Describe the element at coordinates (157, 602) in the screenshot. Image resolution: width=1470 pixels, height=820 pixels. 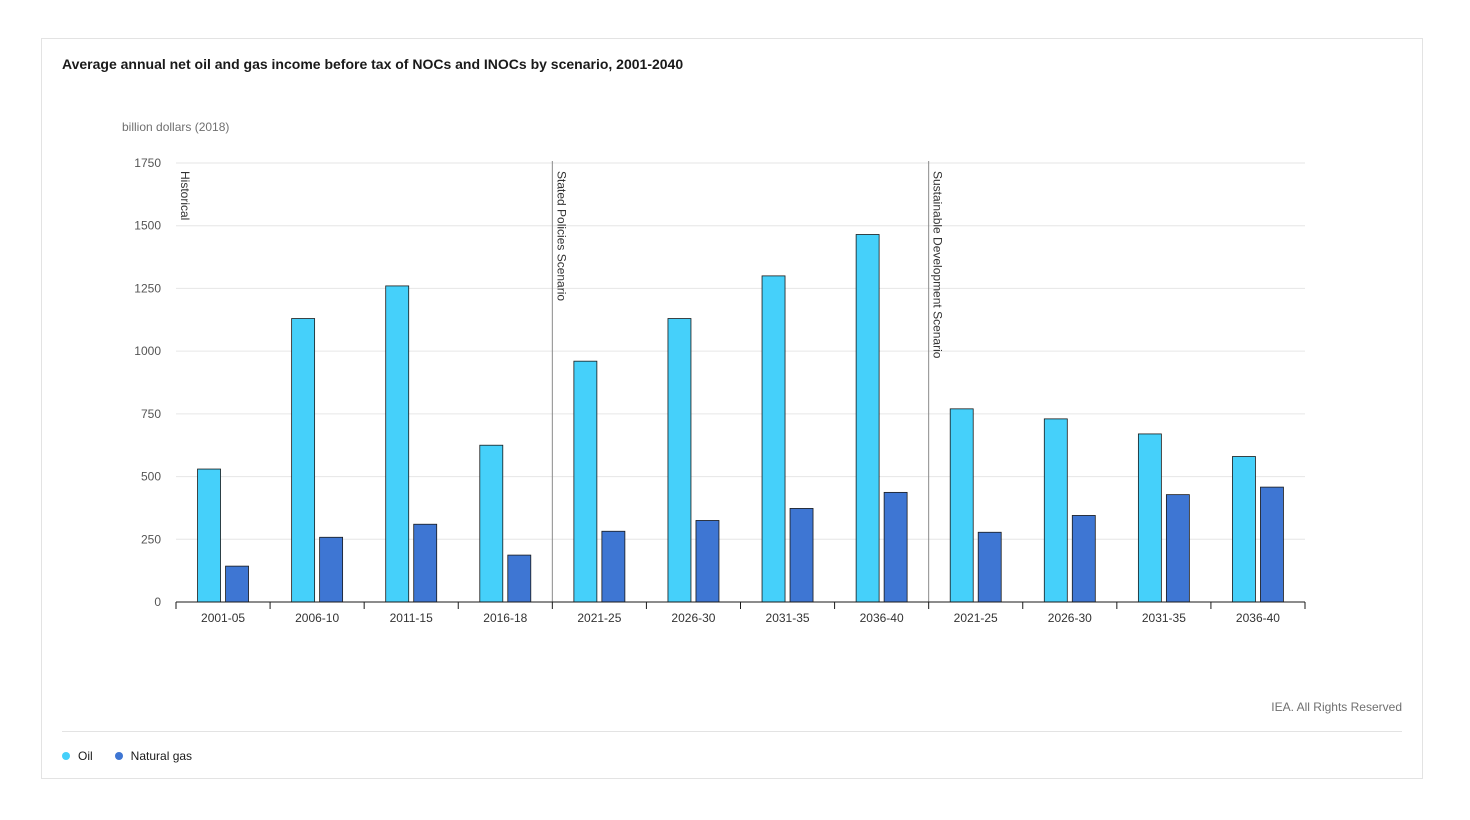
I see `y-tick-label: 0` at that location.